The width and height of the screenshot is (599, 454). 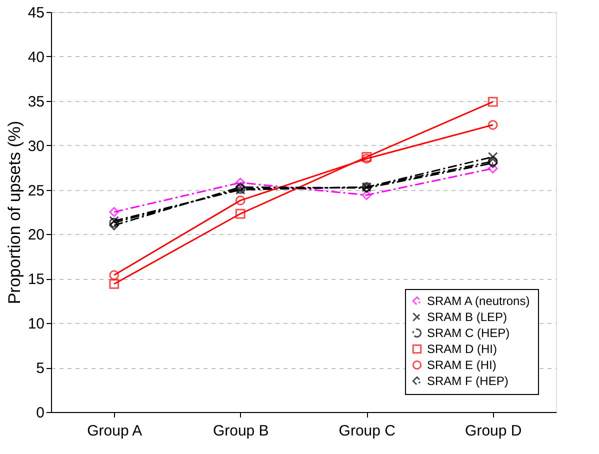 I want to click on x-tick-label: Group C, so click(x=367, y=431).